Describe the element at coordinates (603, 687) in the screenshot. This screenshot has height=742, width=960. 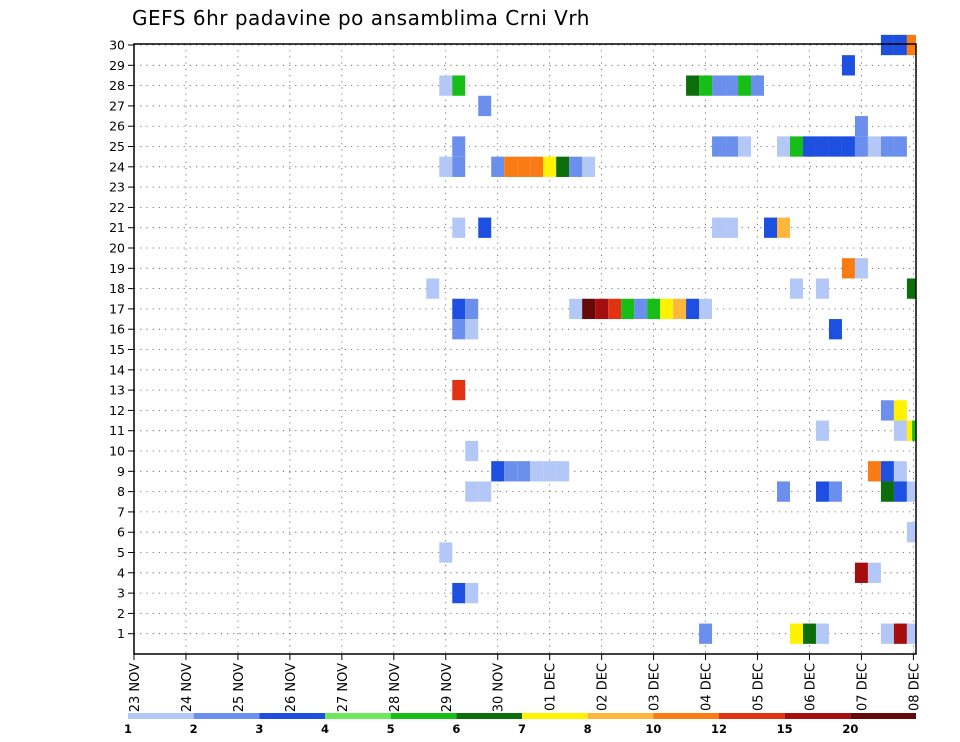
I see `x-tick-label: 02 DEC` at that location.